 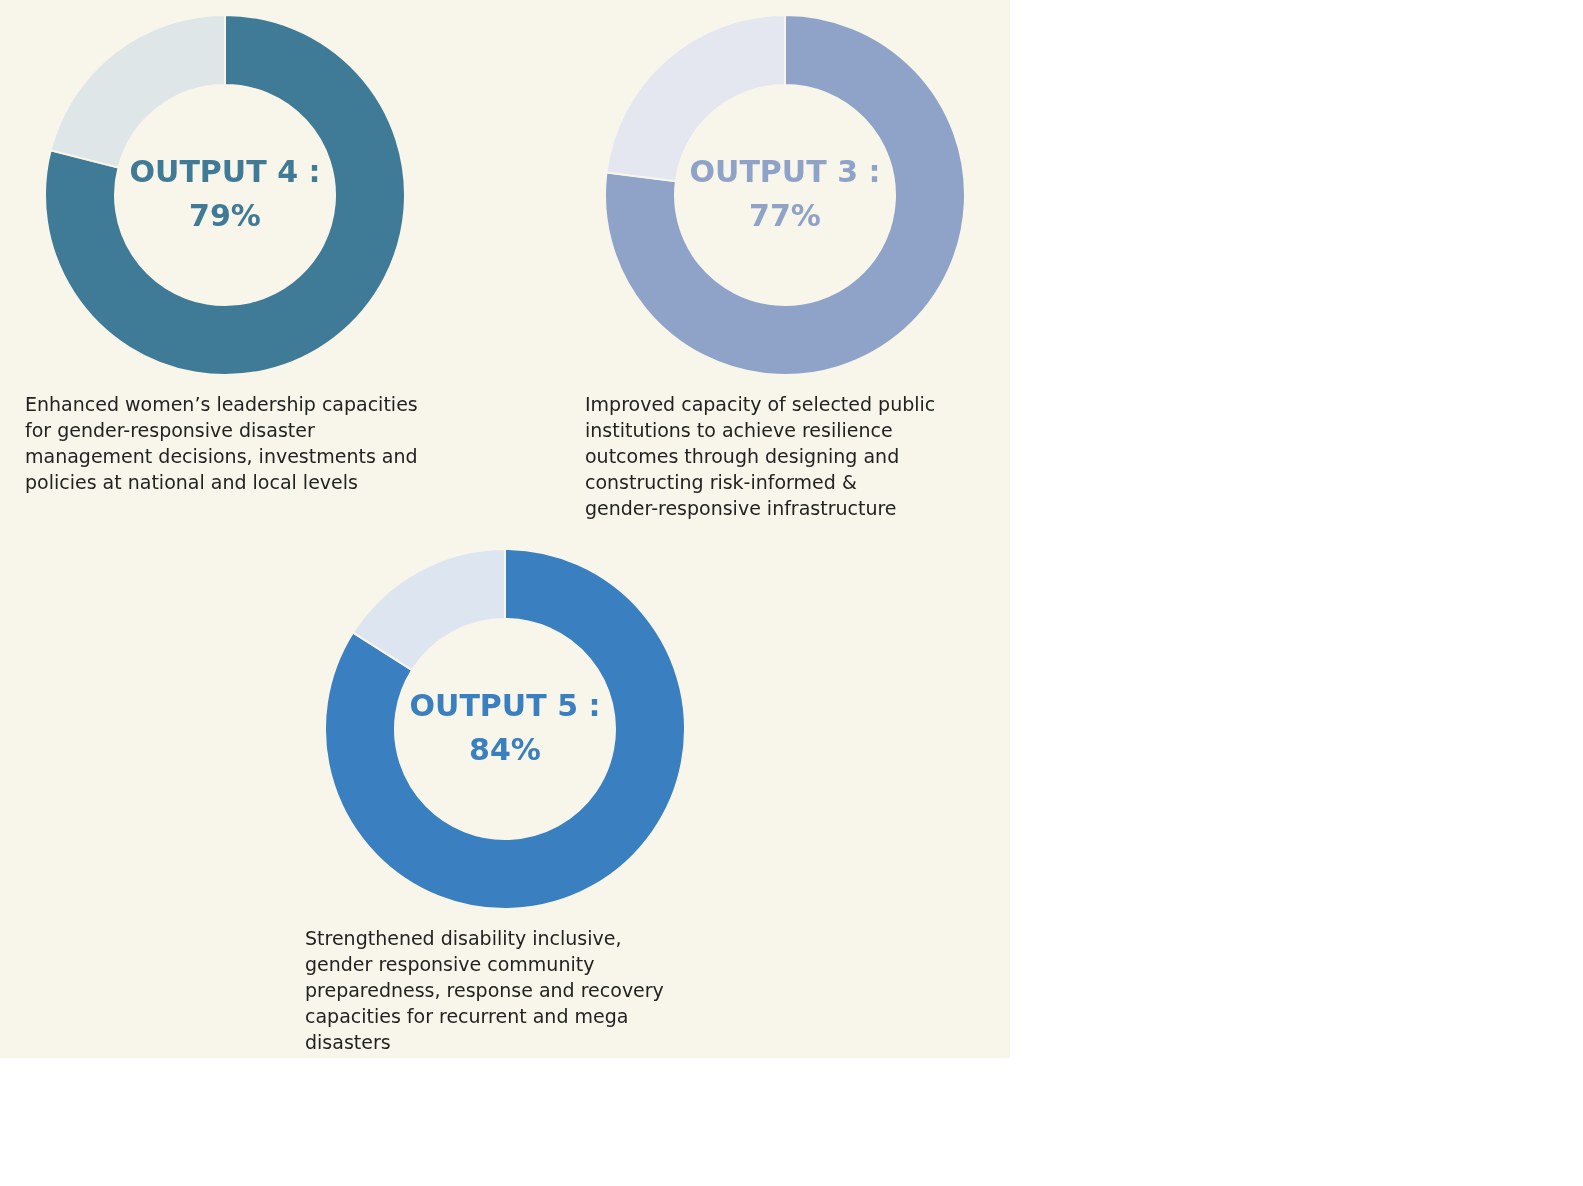 What do you see at coordinates (760, 456) in the screenshot?
I see `text: Improved capacity of selected public institutions to achieve resilience outcomes through designing and constructing risk-informed & gender-responsive infrastructure` at bounding box center [760, 456].